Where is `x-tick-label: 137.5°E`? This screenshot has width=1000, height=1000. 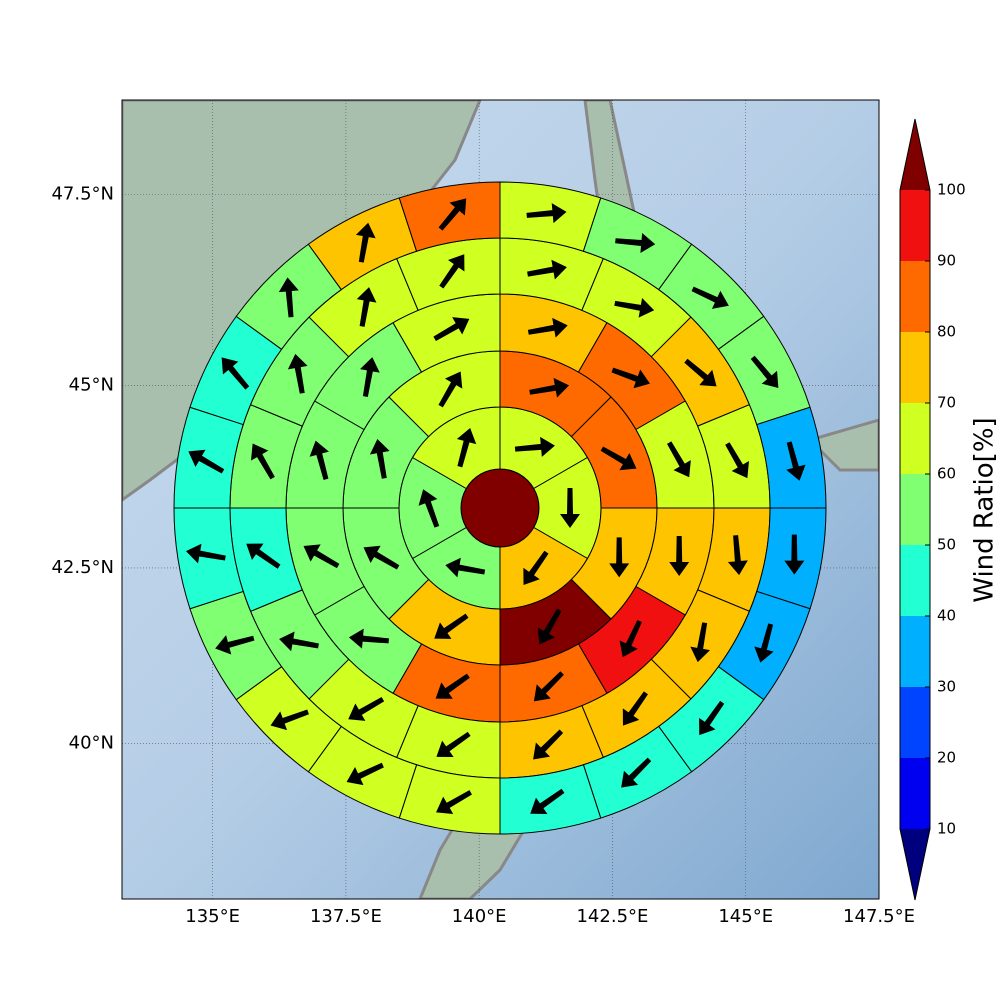 x-tick-label: 137.5°E is located at coordinates (346, 916).